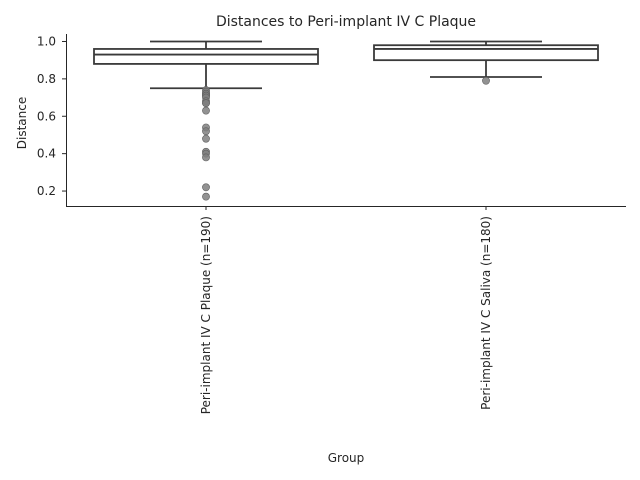  Describe the element at coordinates (346, 22) in the screenshot. I see `chart-title: Distances to Peri-implant IV C Plaque` at that location.